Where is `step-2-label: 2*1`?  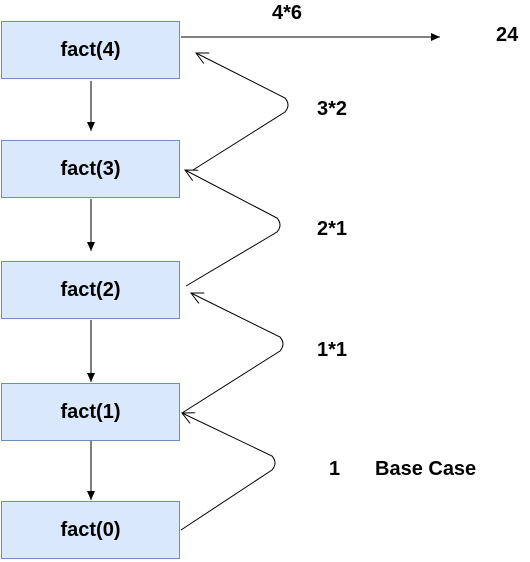 step-2-label: 2*1 is located at coordinates (332, 229).